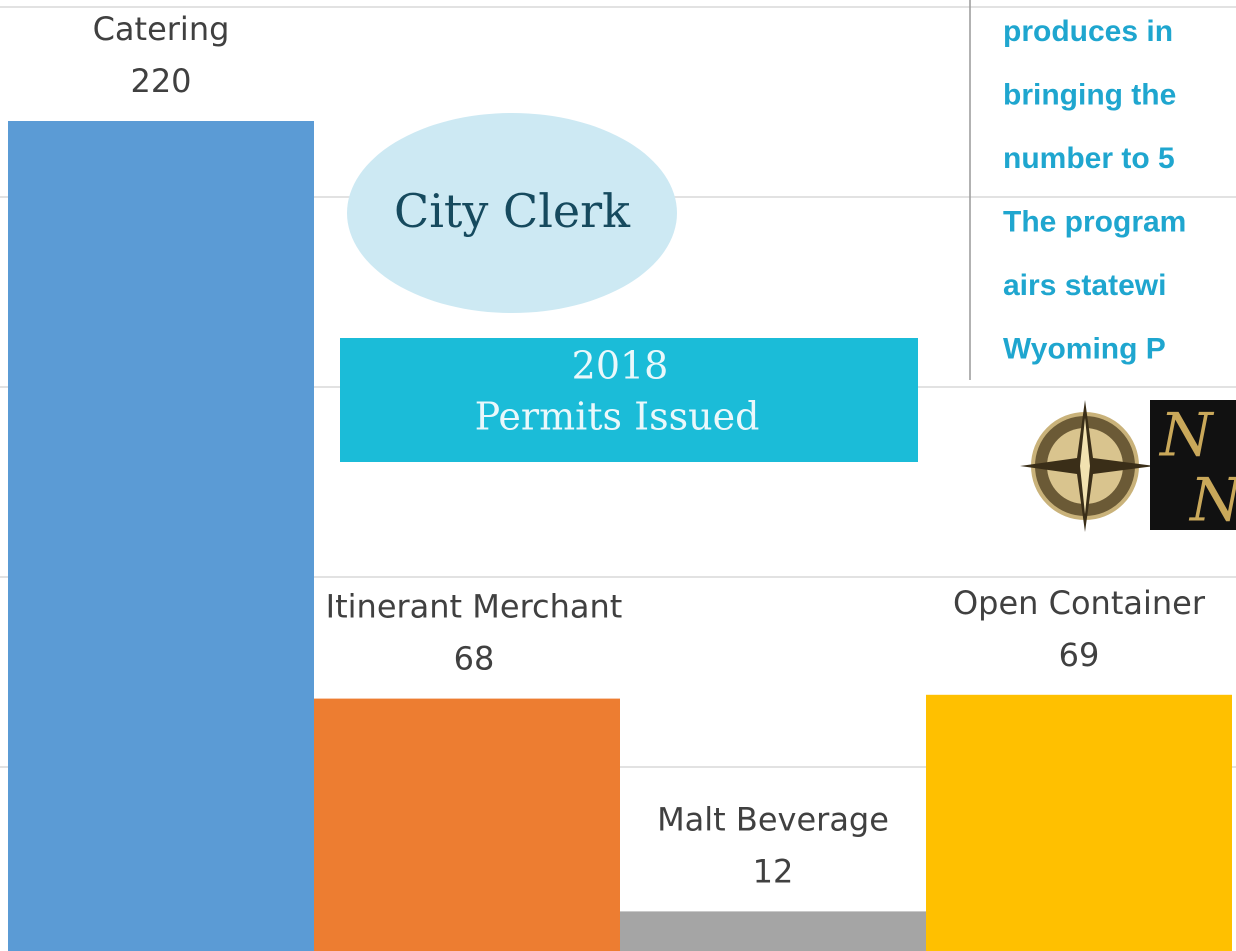 The image size is (1236, 951). Describe the element at coordinates (1079, 603) in the screenshot. I see `category-label: Open Container` at that location.